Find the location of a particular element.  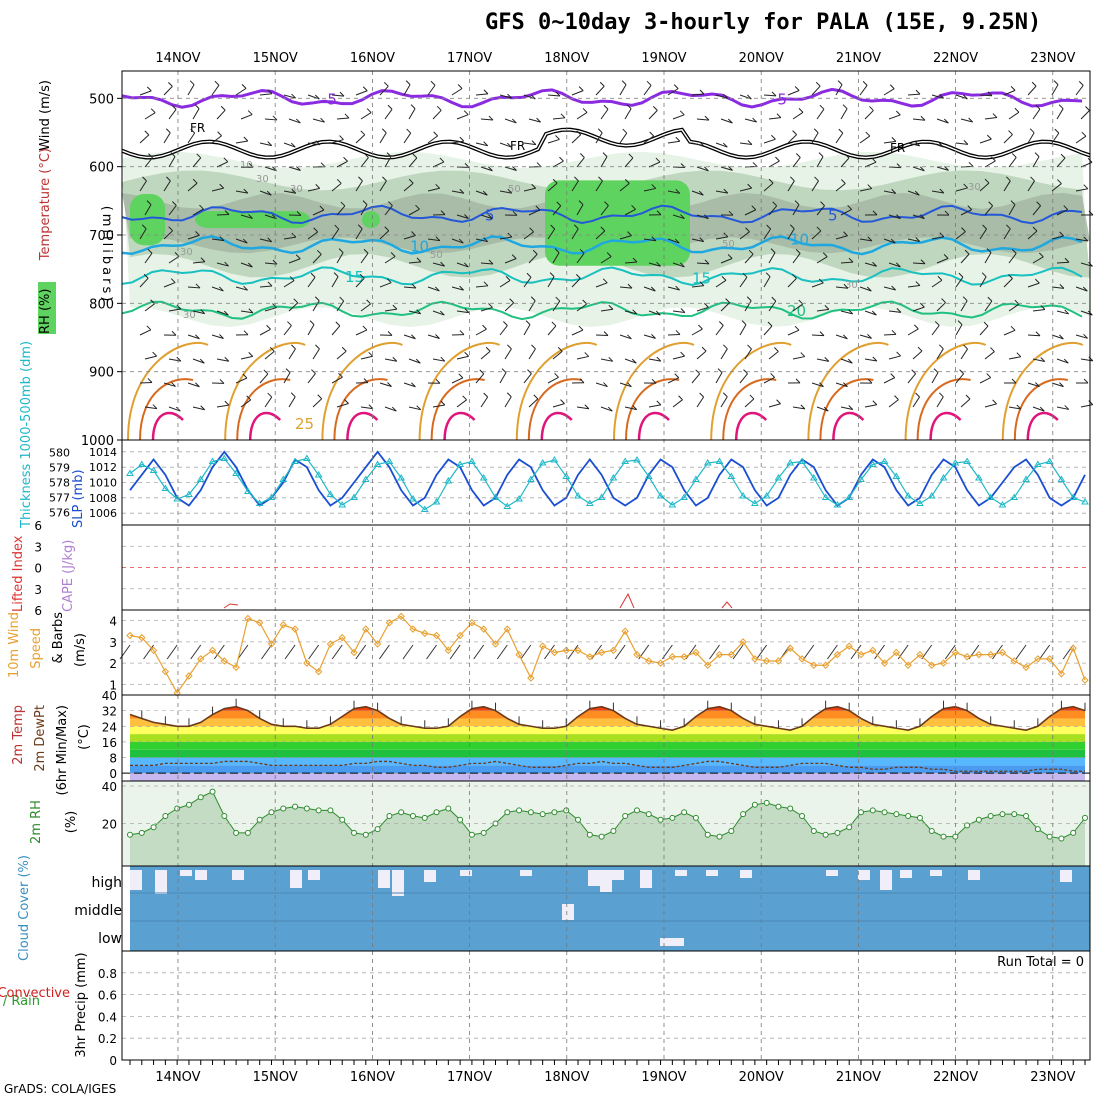

wind-axis-label-2: Speed is located at coordinates (36, 648).